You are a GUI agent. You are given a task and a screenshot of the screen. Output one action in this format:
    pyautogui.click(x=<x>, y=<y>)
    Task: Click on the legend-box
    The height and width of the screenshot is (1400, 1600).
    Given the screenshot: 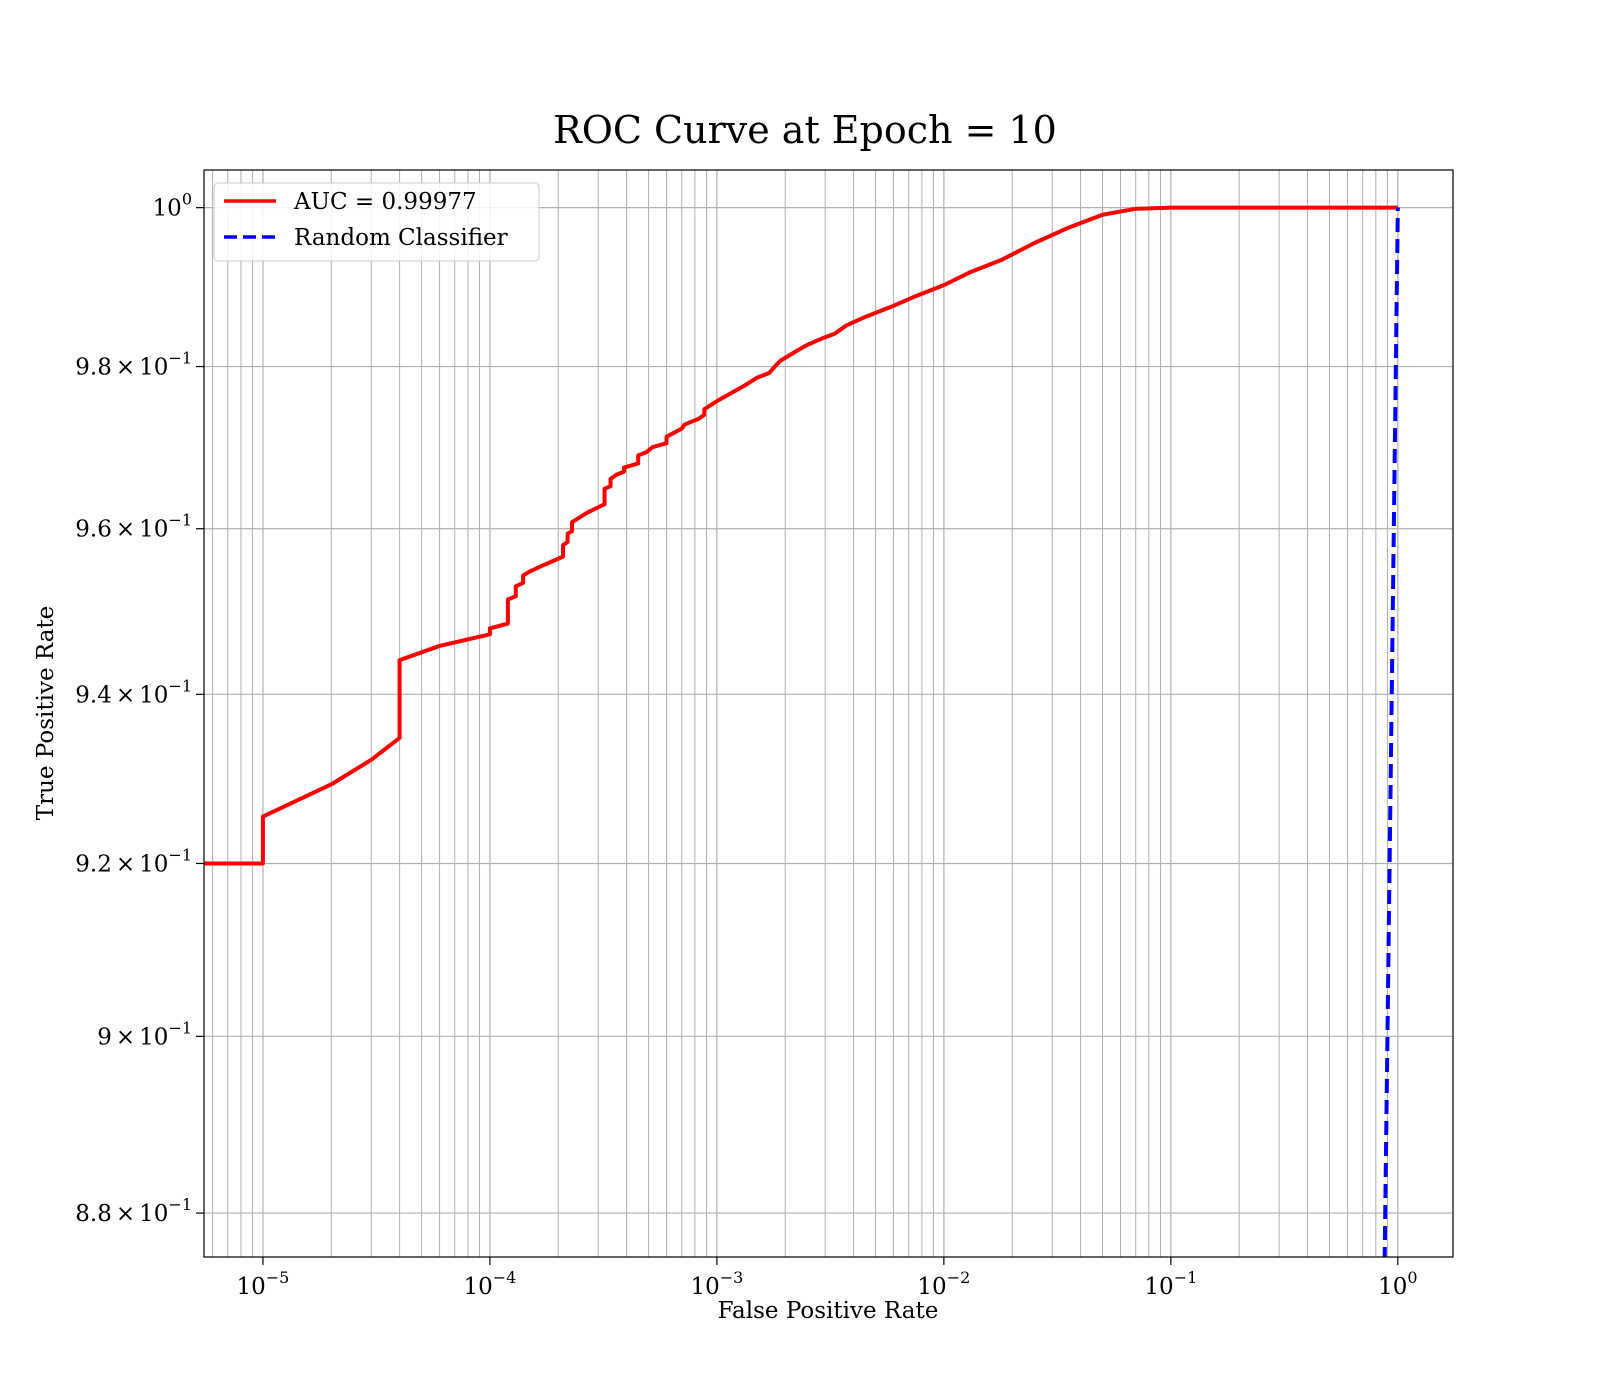 What is the action you would take?
    pyautogui.click(x=376, y=222)
    